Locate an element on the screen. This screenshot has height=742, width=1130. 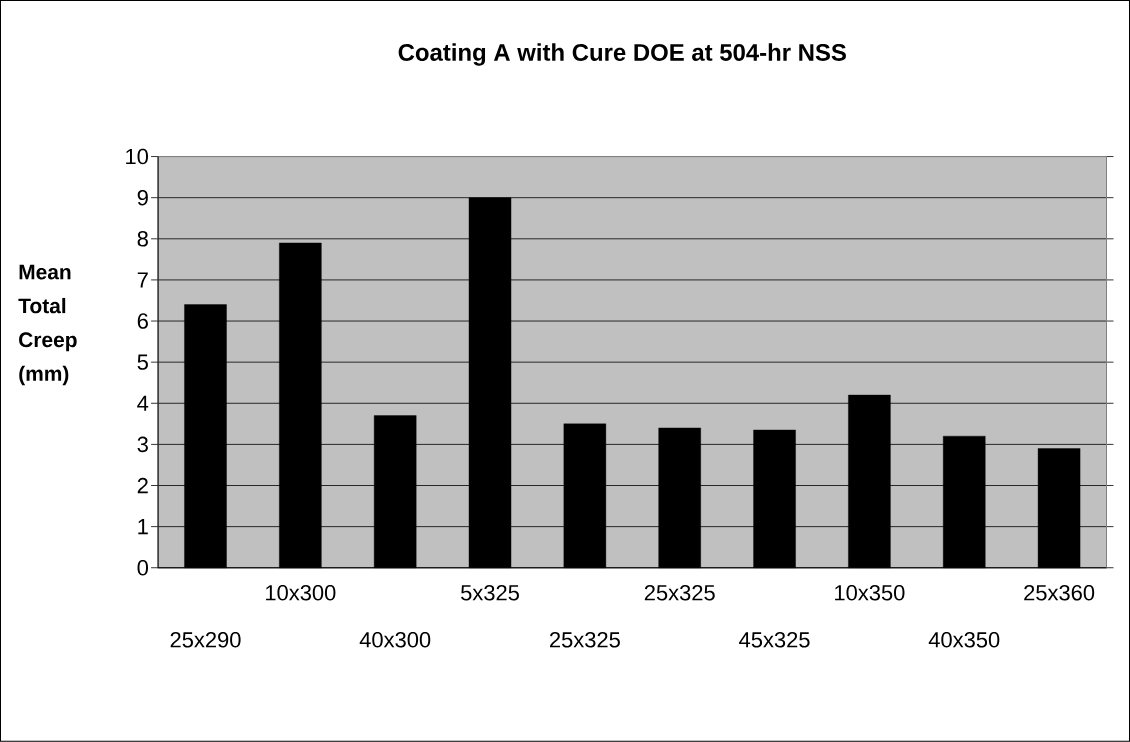
y-tick-label: 3 is located at coordinates (142, 444).